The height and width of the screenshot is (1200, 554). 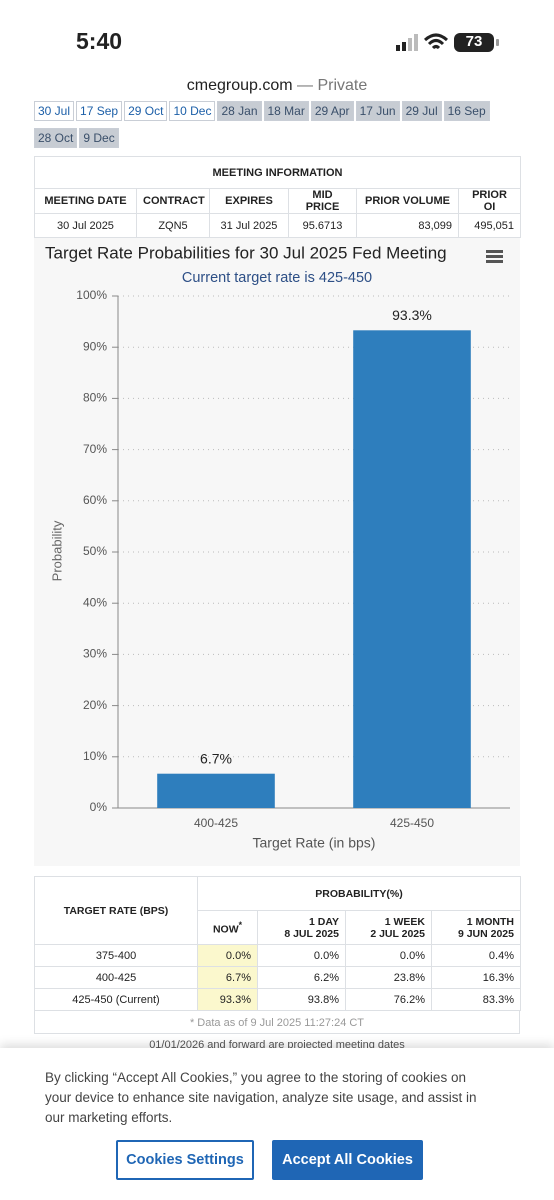 What do you see at coordinates (239, 111) in the screenshot?
I see `meeting-tab: 28 Jan` at bounding box center [239, 111].